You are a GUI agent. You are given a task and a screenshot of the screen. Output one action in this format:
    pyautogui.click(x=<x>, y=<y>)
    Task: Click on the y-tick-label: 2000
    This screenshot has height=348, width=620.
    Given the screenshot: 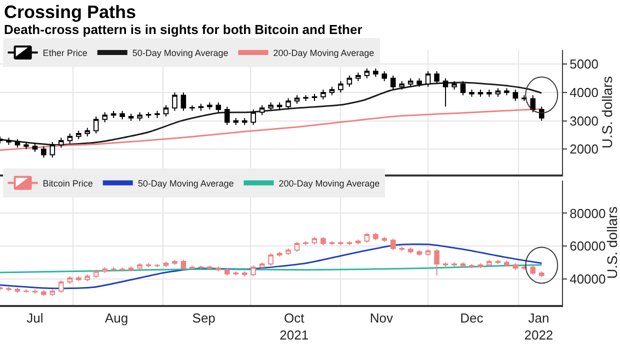 What is the action you would take?
    pyautogui.click(x=584, y=149)
    